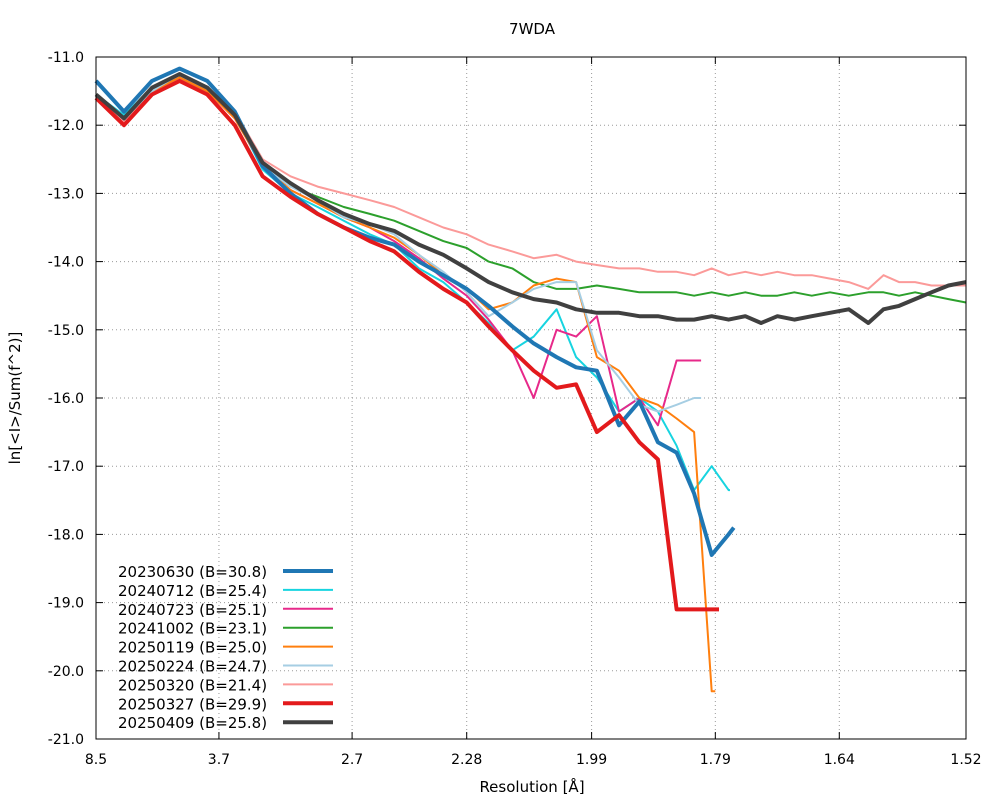 This screenshot has width=1000, height=800. I want to click on legend-label: 20240723 (B=25.1), so click(192, 610).